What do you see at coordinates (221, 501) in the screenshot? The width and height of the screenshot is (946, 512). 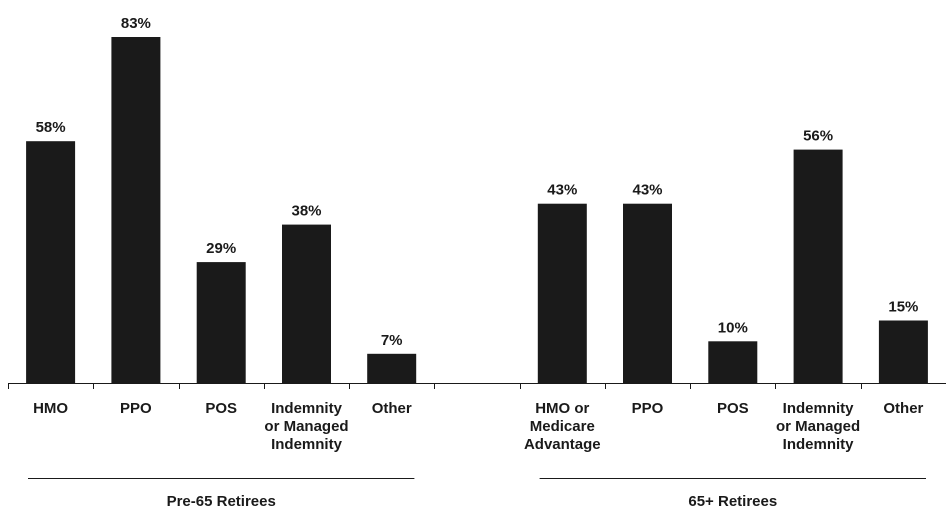 I see `group-label: Pre-65 Retirees` at bounding box center [221, 501].